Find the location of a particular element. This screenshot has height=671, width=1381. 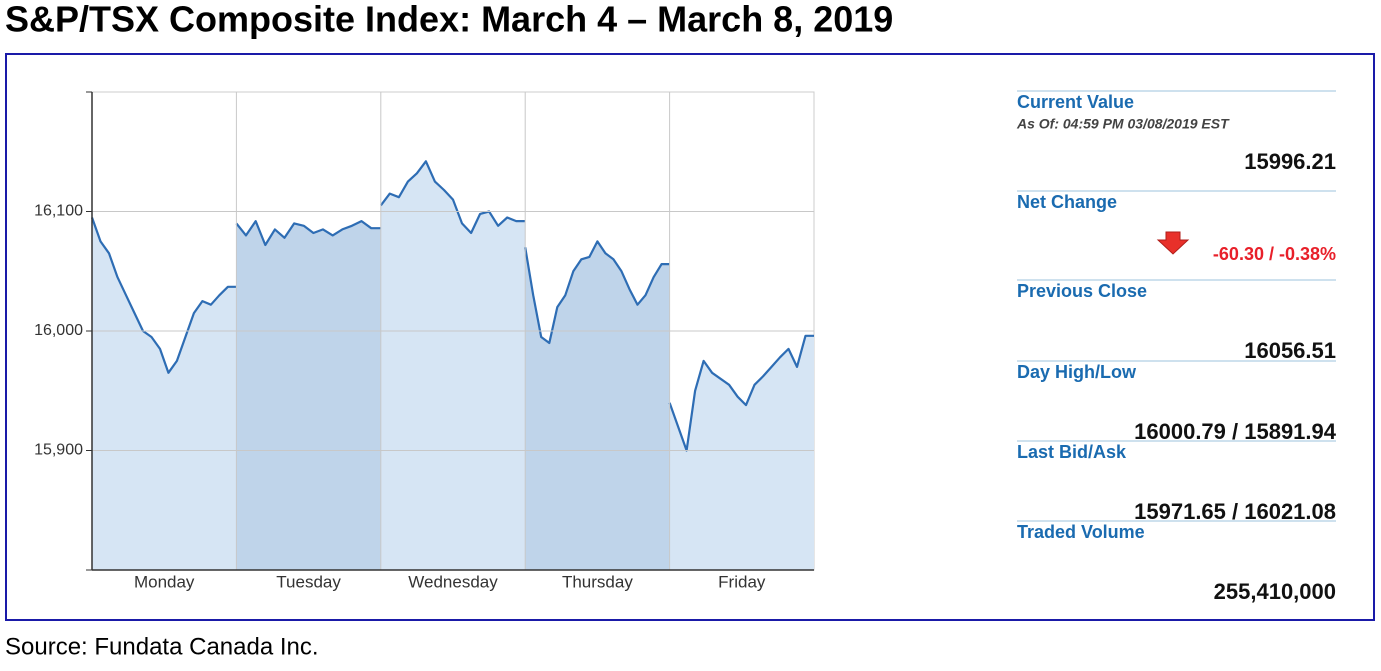

panel-sub: As Of: 04:59 PM 03/08/2019 EST is located at coordinates (1123, 124).